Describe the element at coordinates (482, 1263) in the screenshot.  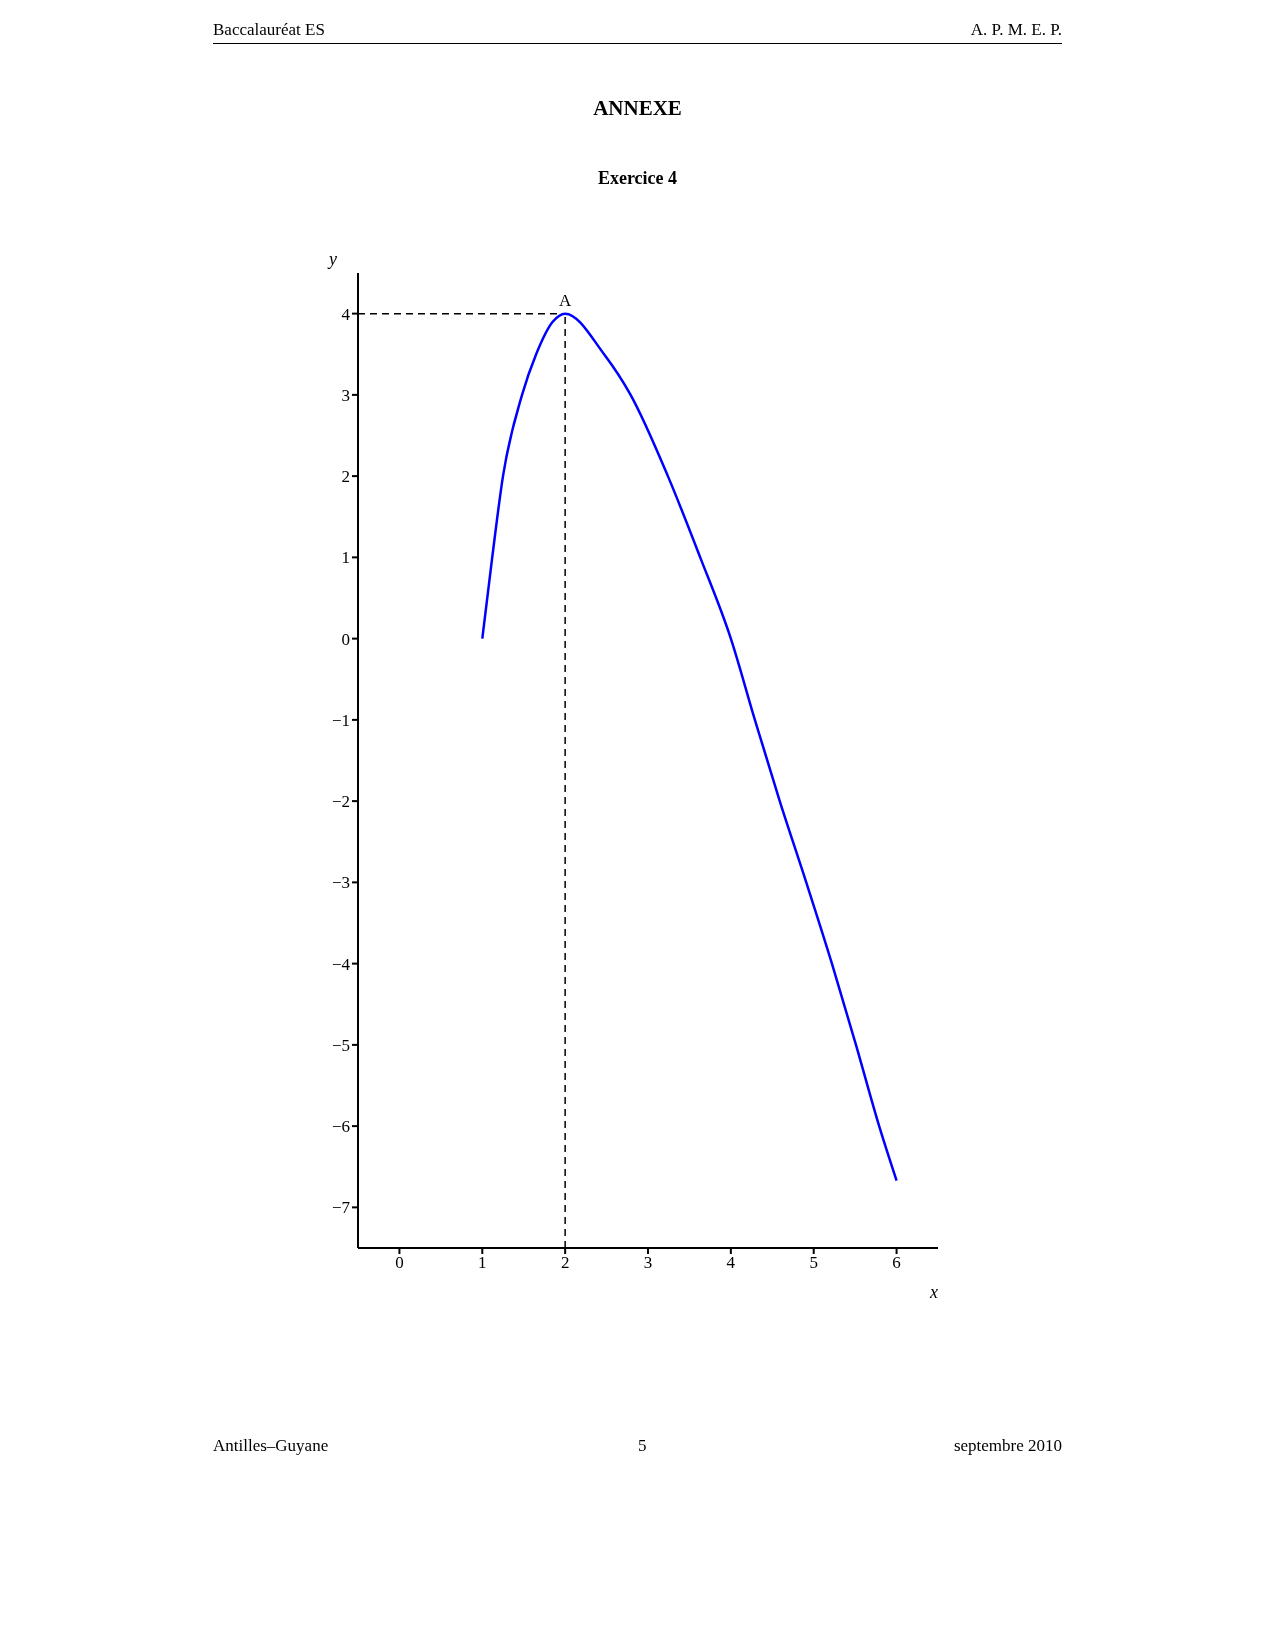
I see `x-tick-label: 1` at that location.